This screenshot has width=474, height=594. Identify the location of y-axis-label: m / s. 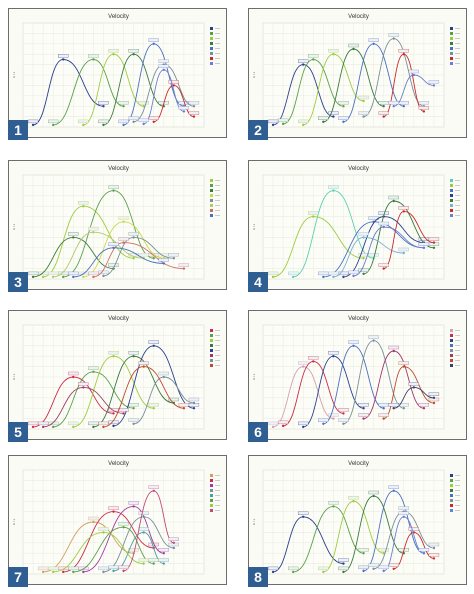
(14, 226).